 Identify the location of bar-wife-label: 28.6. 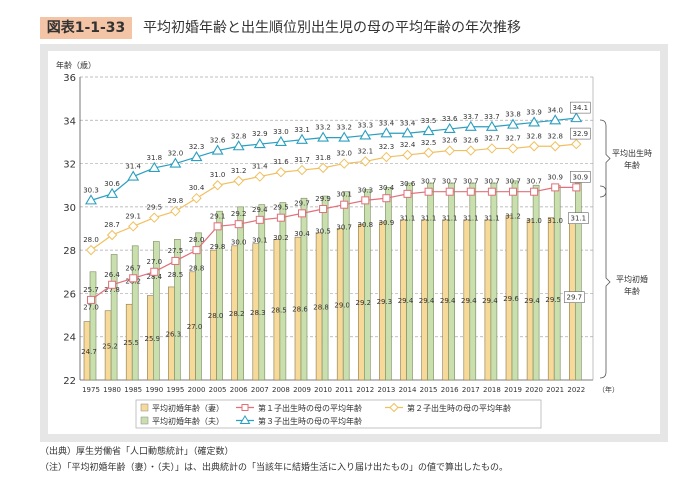
(300, 310).